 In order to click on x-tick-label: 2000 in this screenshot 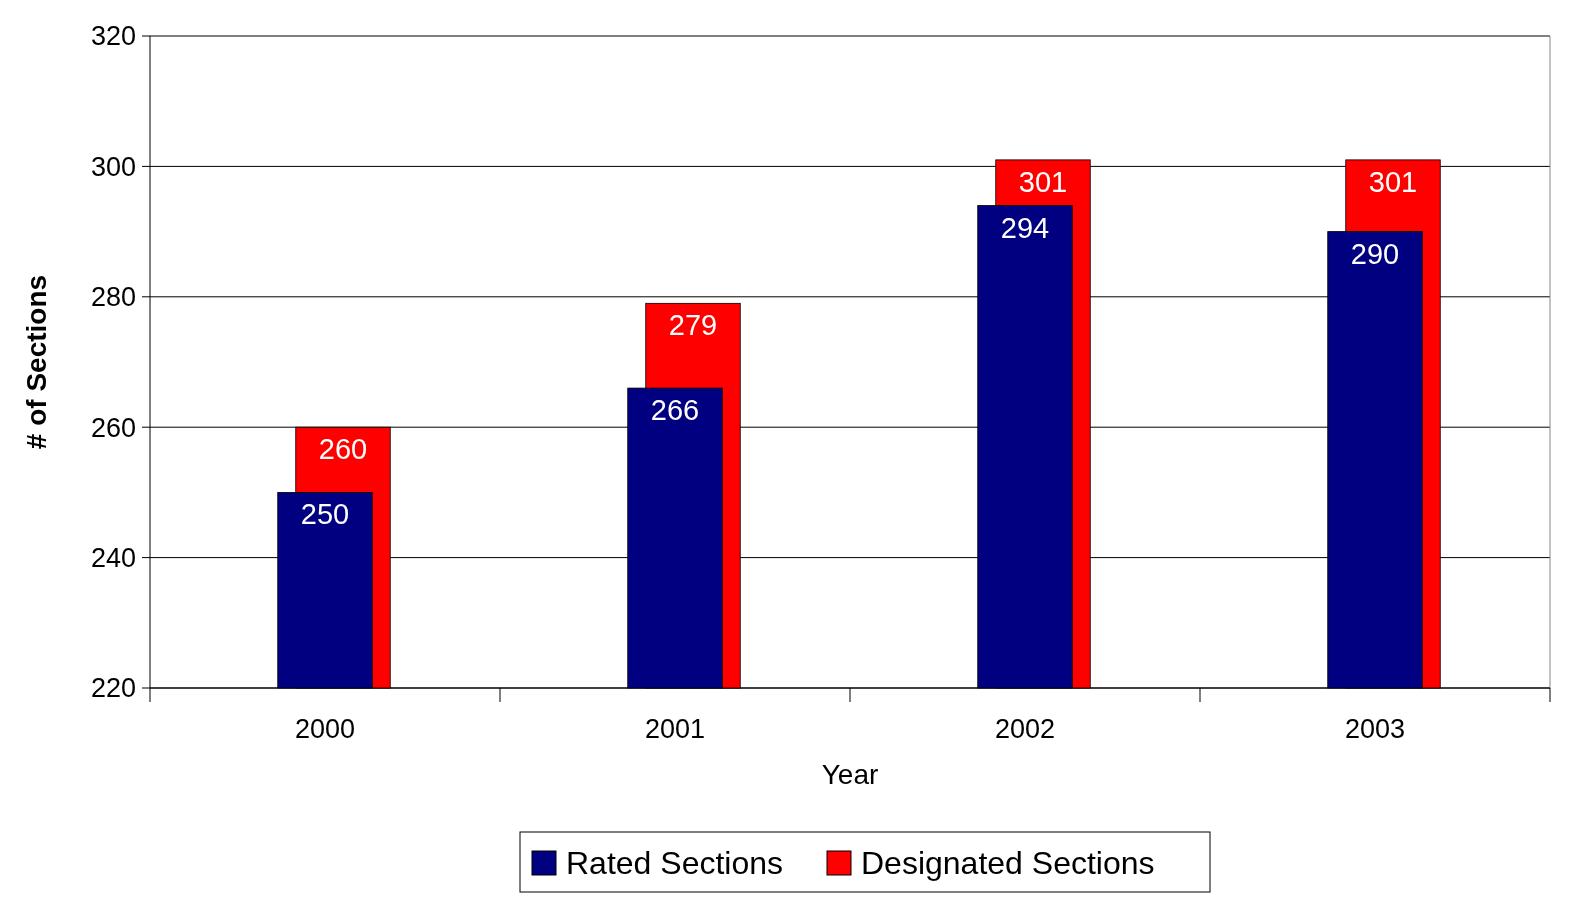, I will do `click(325, 729)`.